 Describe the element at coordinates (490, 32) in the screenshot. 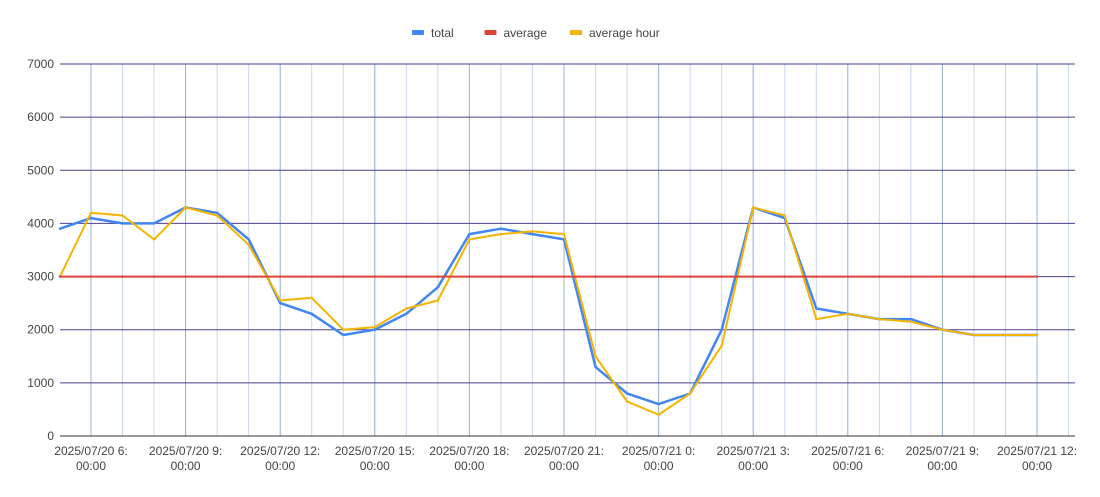

I see `legend-swatch-average` at that location.